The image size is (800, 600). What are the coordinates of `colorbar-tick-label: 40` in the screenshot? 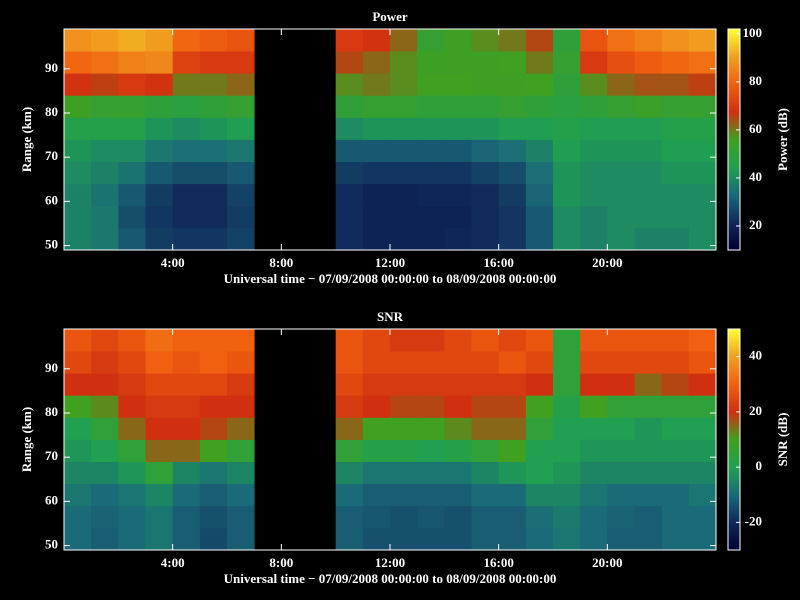 It's located at (755, 176).